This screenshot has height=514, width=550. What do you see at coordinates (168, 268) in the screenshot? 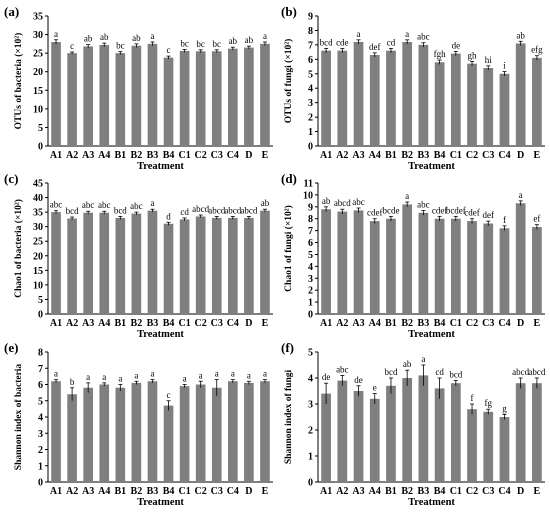
I see `bar-B4` at bounding box center [168, 268].